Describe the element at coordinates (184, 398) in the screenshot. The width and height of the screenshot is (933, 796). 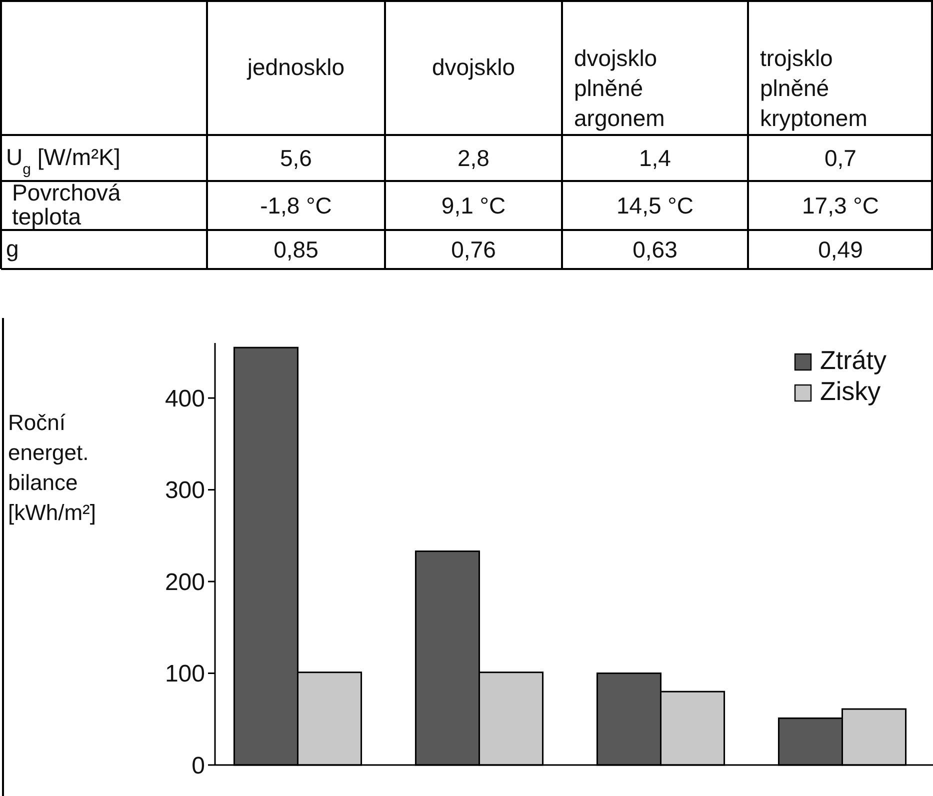
I see `y-tick-label: 400` at that location.